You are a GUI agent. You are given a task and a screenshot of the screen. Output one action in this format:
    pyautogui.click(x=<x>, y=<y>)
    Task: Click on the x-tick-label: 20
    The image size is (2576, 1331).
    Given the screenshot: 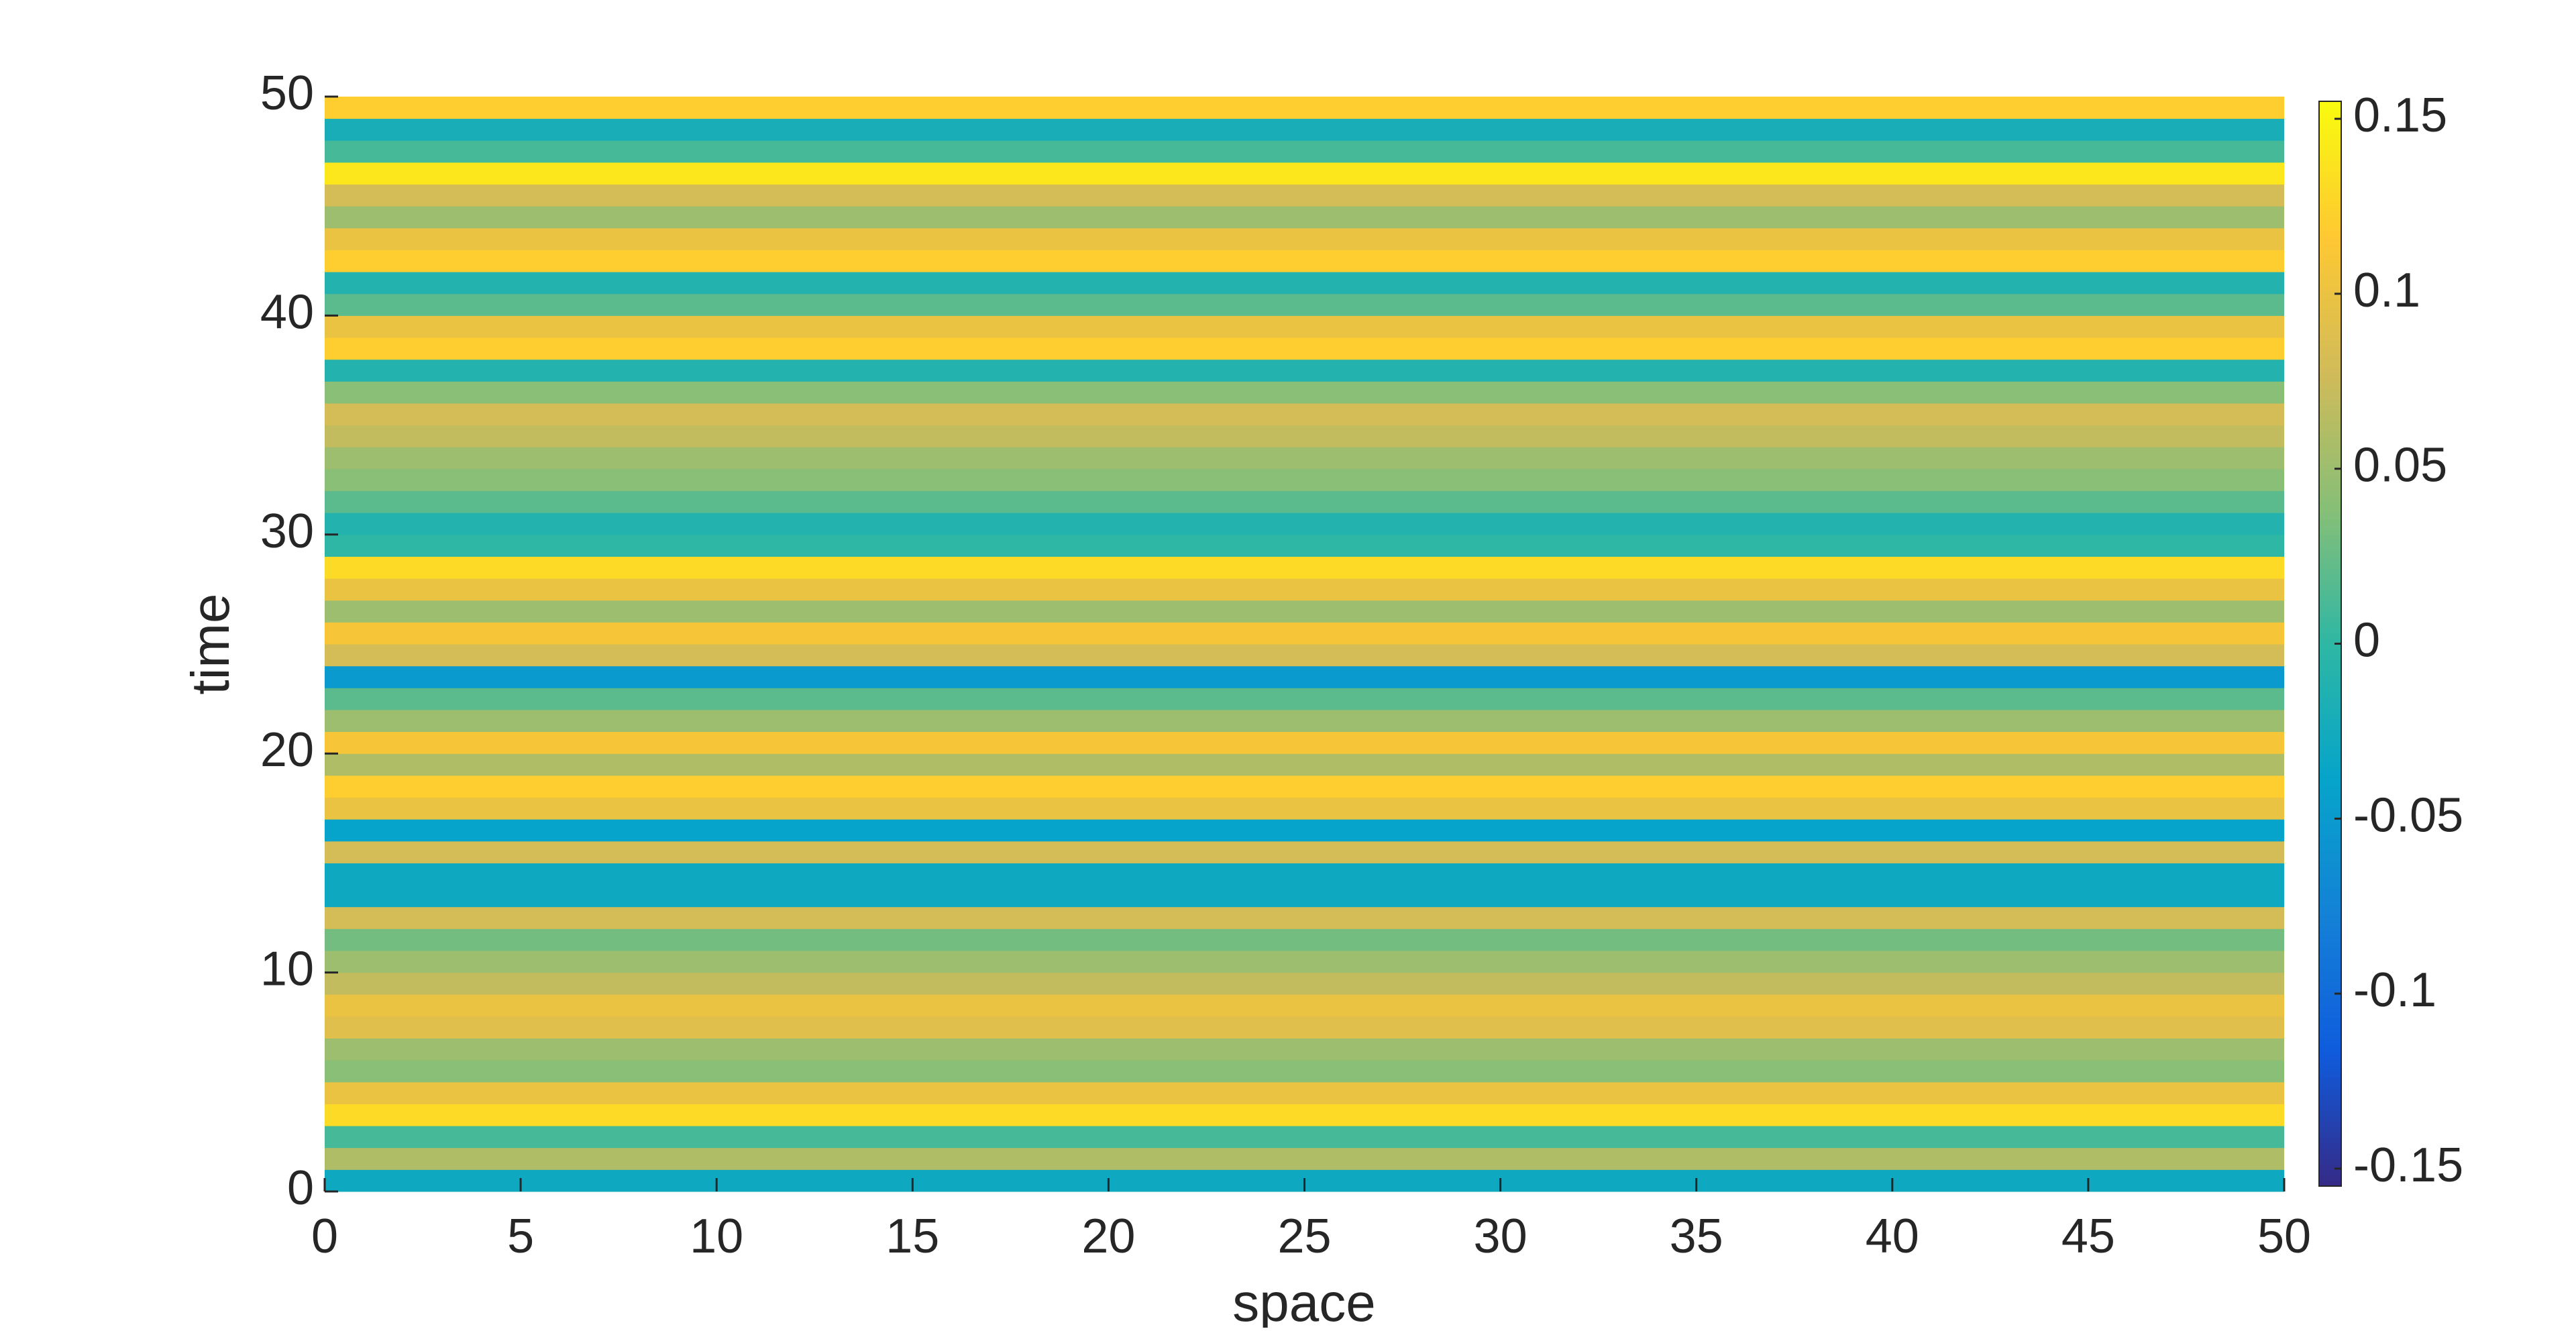 What is the action you would take?
    pyautogui.click(x=1108, y=1236)
    